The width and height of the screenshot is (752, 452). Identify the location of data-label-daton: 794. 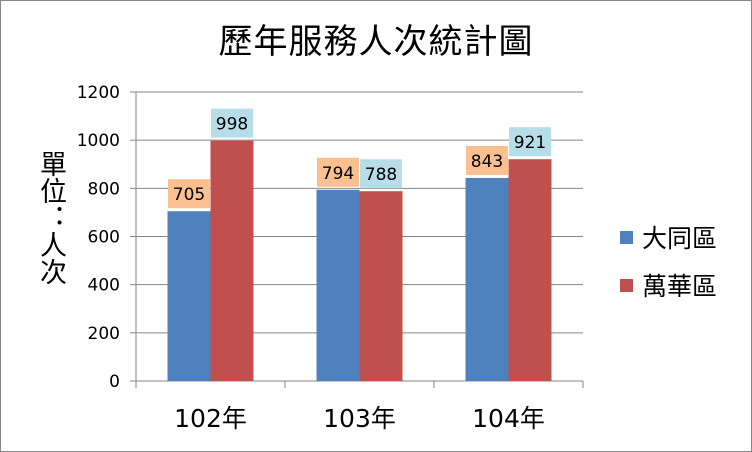
(338, 174).